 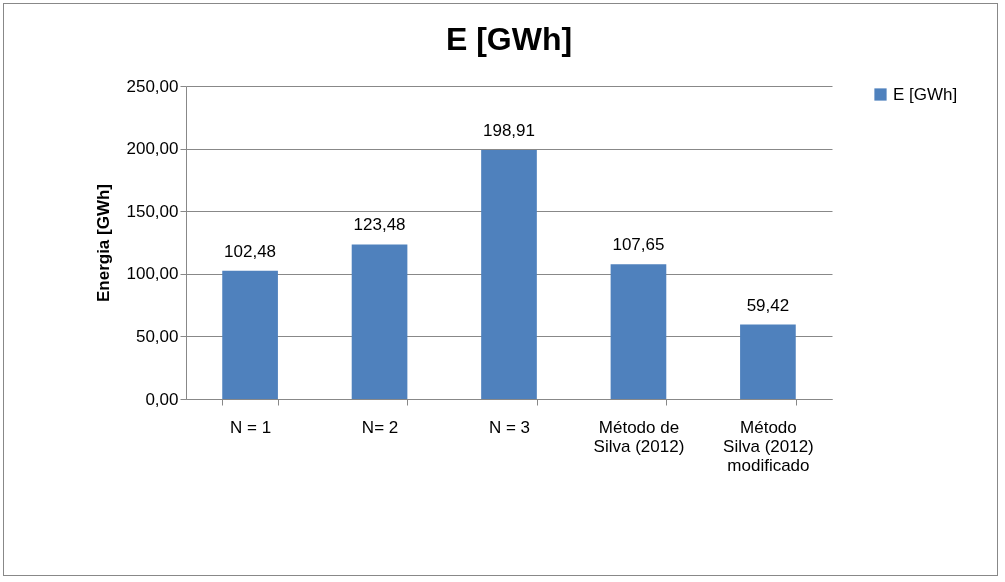 What do you see at coordinates (509, 130) in the screenshot?
I see `data-label: 198,91` at bounding box center [509, 130].